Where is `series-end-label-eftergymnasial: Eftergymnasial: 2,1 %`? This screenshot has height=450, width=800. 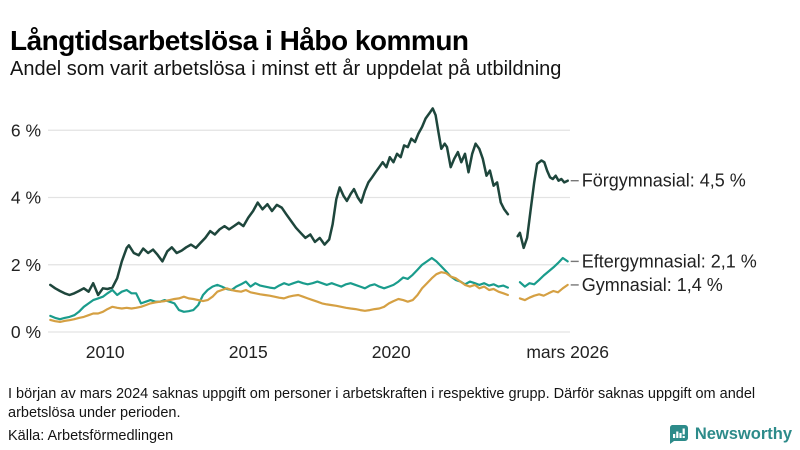 series-end-label-eftergymnasial: Eftergymnasial: 2,1 % is located at coordinates (669, 261).